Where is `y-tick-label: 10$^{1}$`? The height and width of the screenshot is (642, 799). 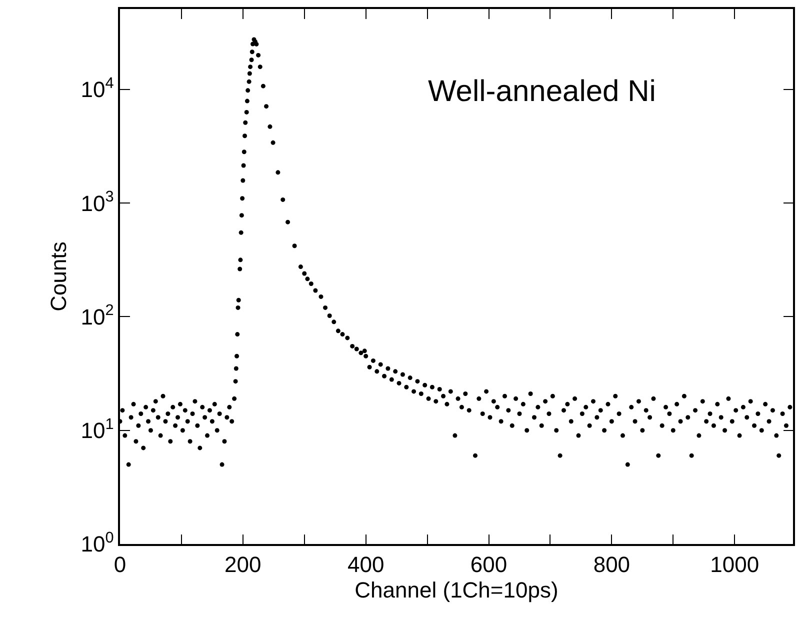
y-tick-label: 10$^{1}$ is located at coordinates (97, 430).